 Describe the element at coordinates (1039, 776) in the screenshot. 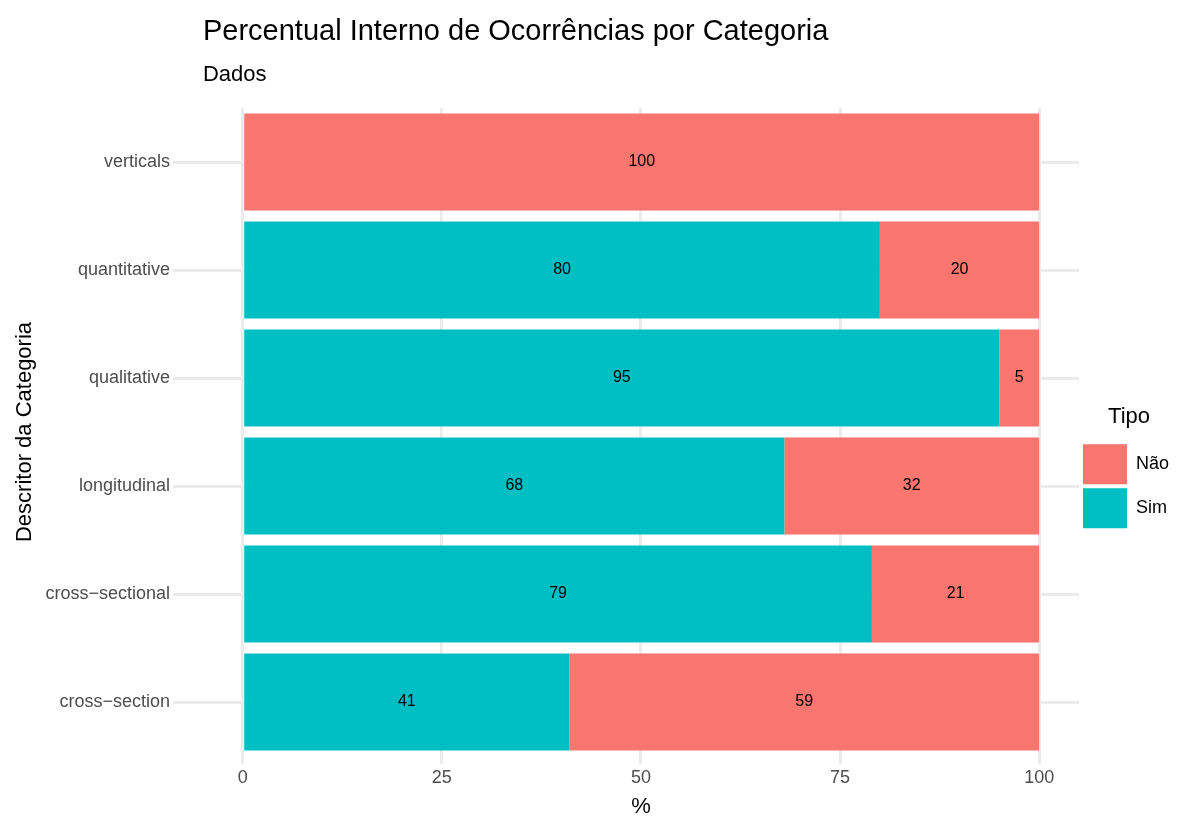

I see `x-tick-label: 100` at that location.